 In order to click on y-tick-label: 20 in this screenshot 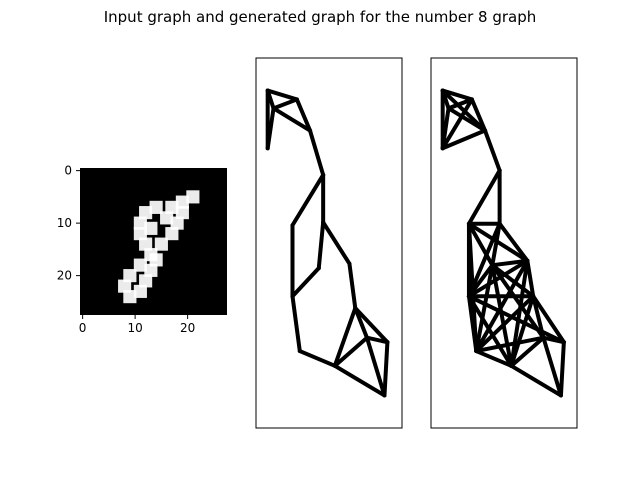, I will do `click(64, 276)`.